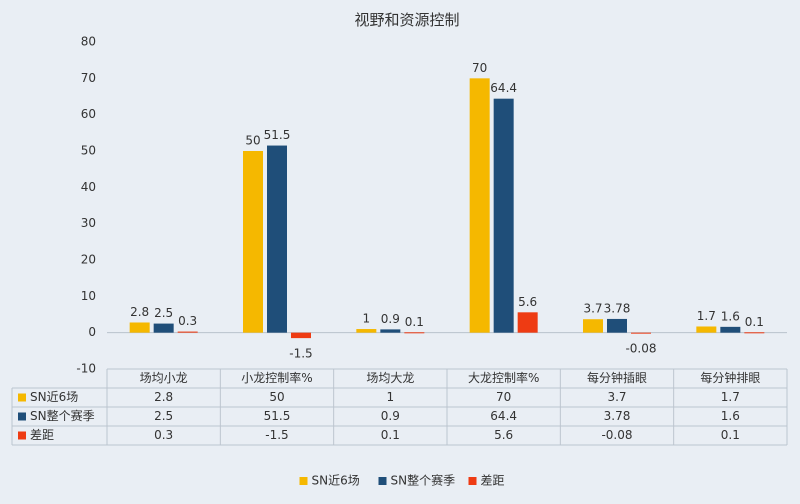  Describe the element at coordinates (616, 435) in the screenshot. I see `table-cell: -0.08` at that location.